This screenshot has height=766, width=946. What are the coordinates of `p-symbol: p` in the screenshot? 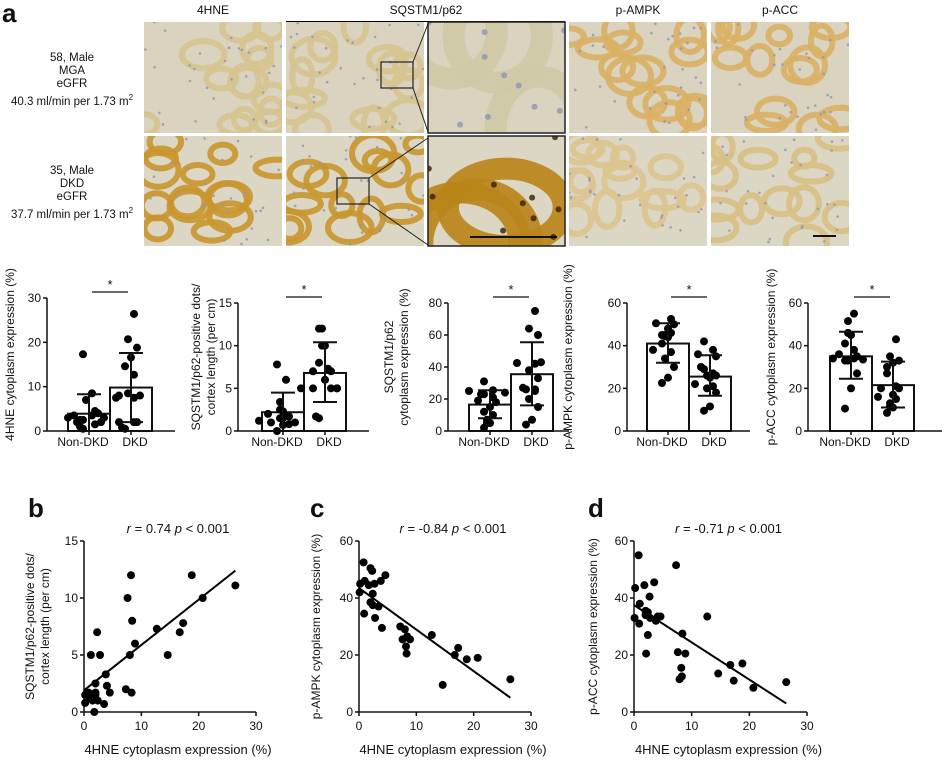 It's located at (178, 528).